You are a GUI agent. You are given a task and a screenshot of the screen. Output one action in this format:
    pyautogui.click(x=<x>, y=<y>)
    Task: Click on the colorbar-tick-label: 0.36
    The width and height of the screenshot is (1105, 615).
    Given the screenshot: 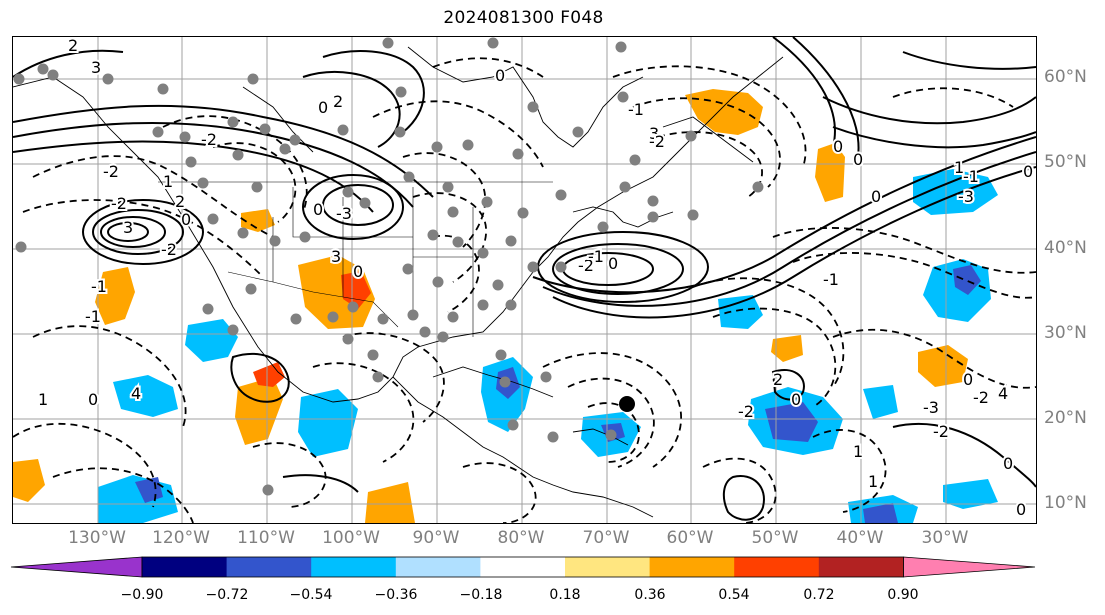 What is the action you would take?
    pyautogui.click(x=650, y=595)
    